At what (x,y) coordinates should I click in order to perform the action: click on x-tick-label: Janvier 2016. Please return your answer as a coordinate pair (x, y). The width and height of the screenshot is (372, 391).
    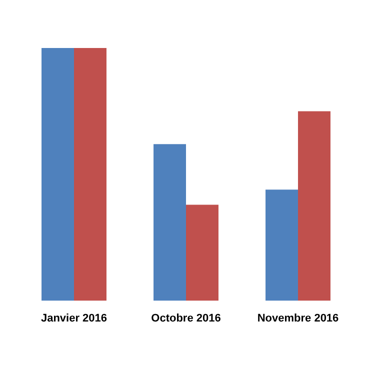
    Looking at the image, I should click on (74, 318).